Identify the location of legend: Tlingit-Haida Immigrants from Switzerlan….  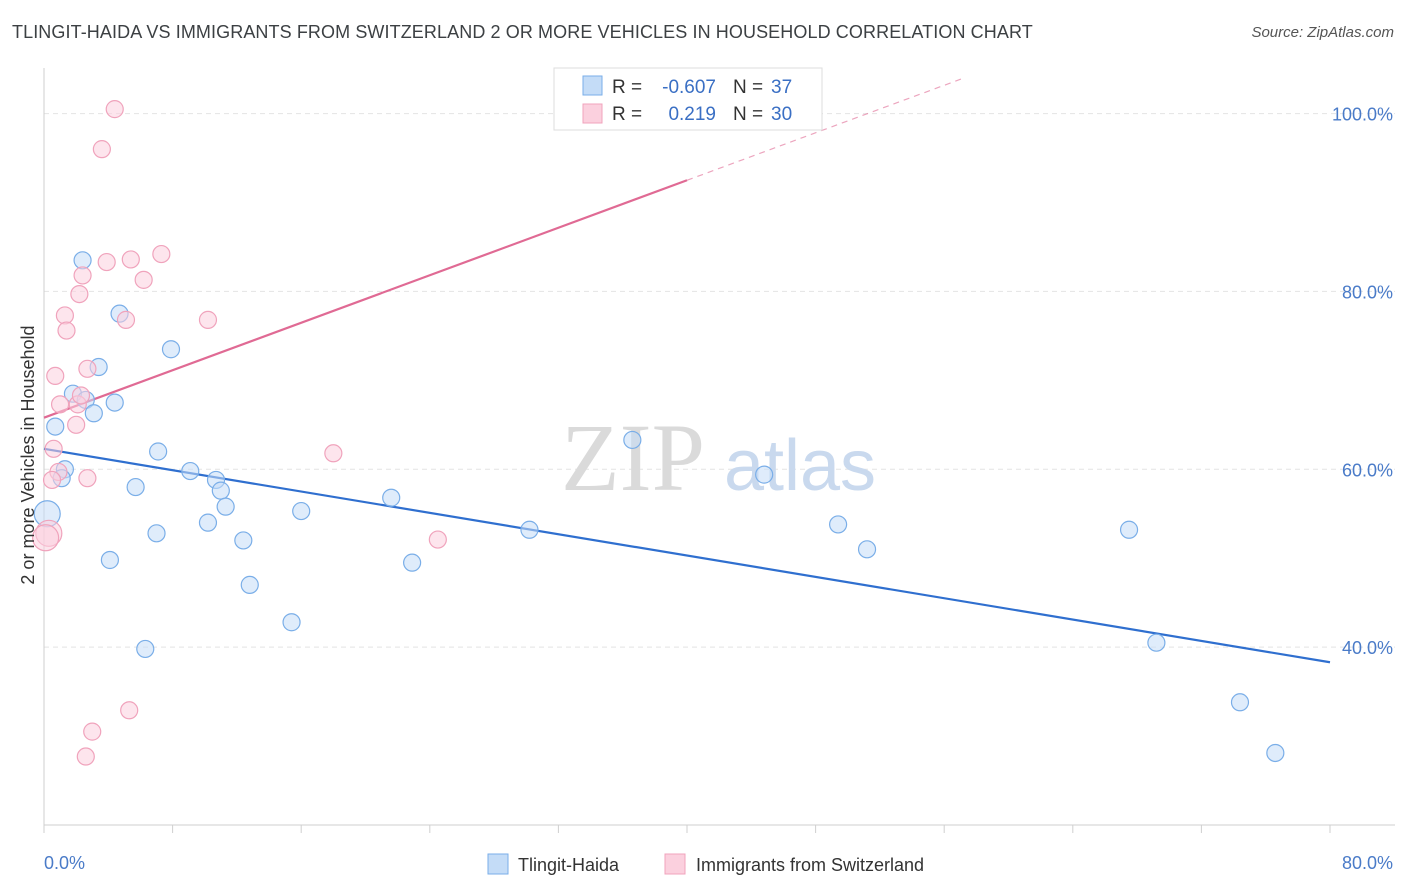
(705, 864).